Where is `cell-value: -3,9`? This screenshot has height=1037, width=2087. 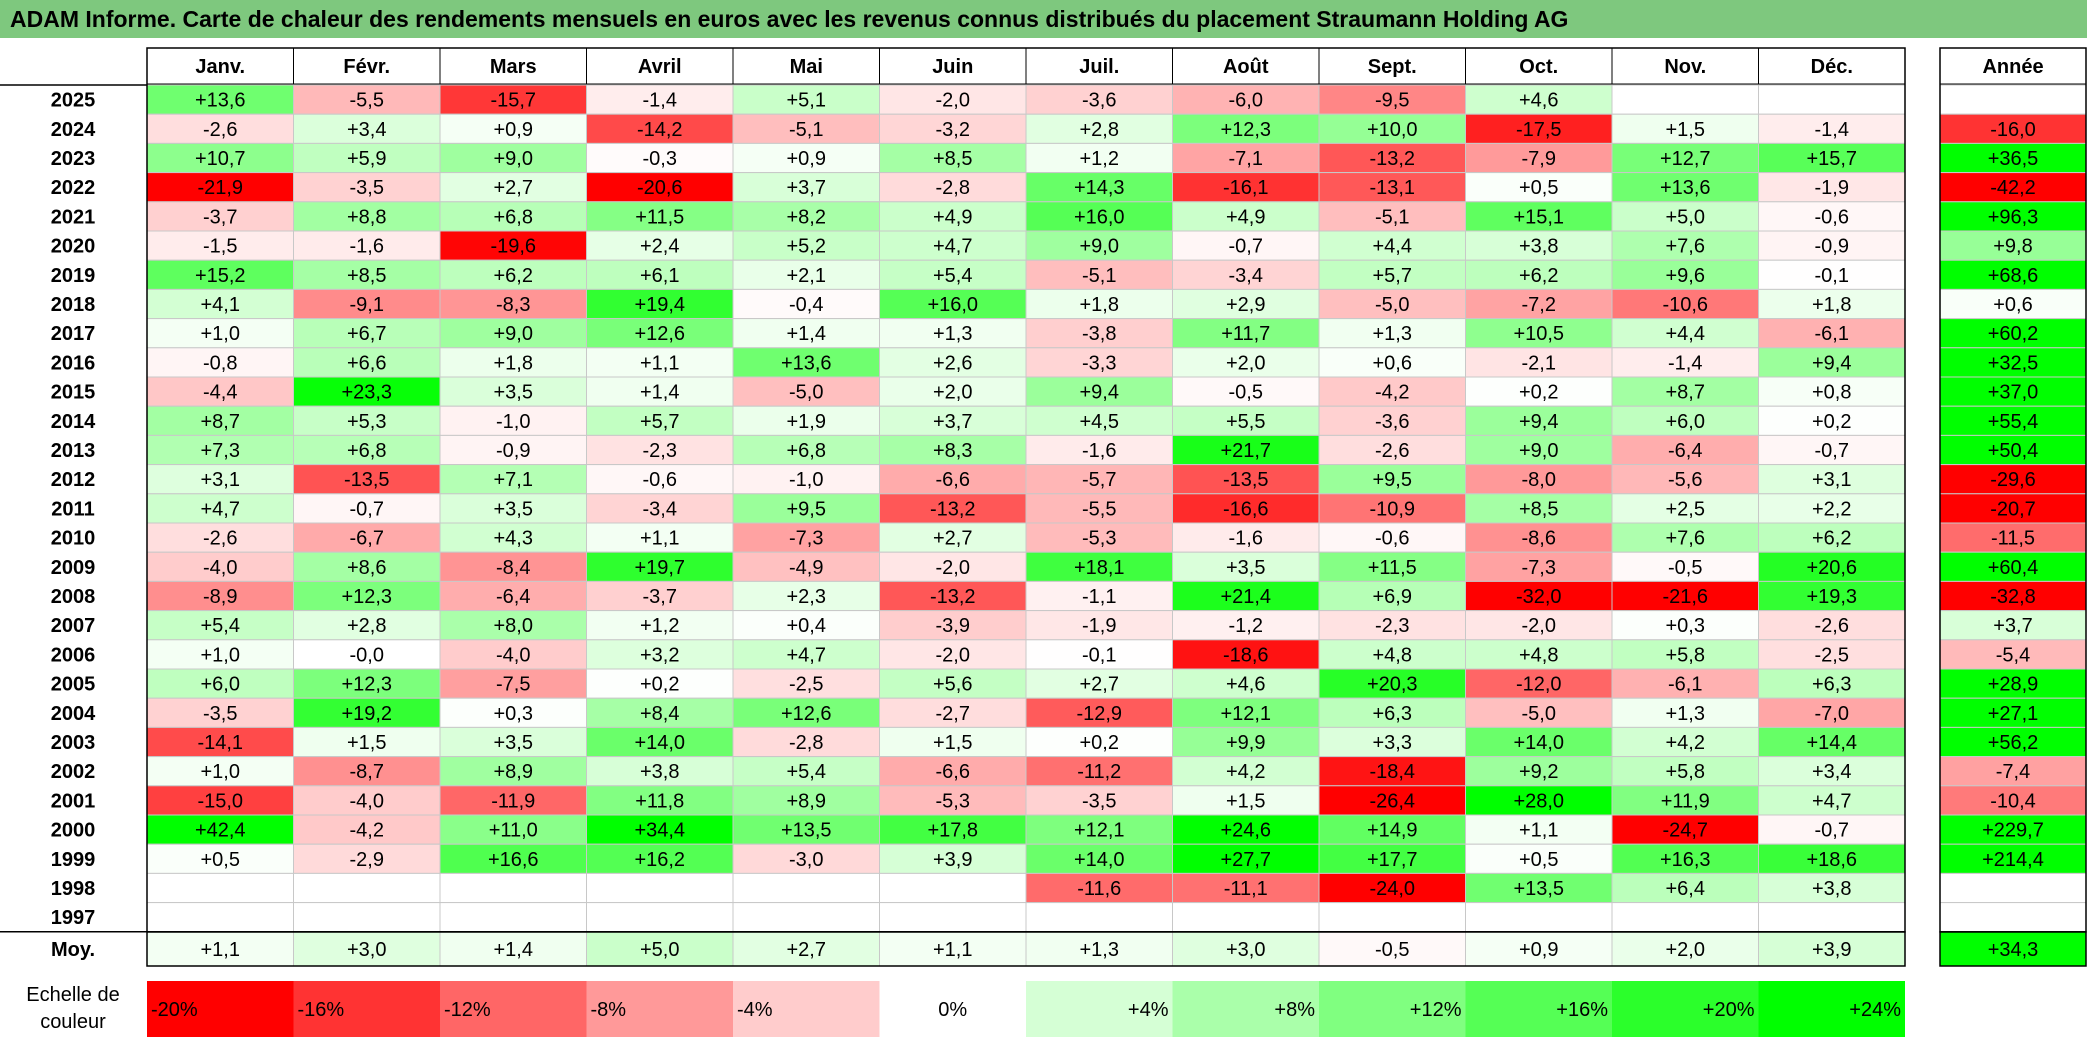 cell-value: -3,9 is located at coordinates (953, 626).